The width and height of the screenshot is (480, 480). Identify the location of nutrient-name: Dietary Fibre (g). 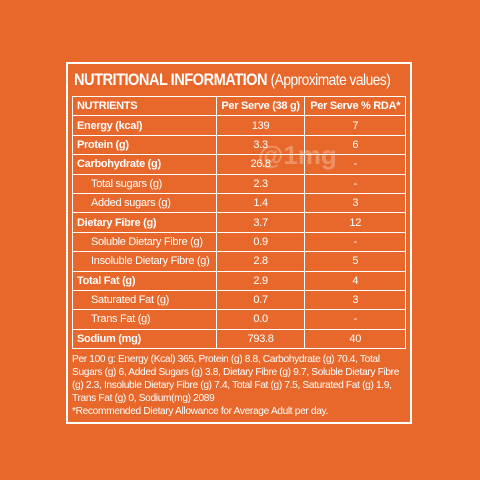
(144, 222).